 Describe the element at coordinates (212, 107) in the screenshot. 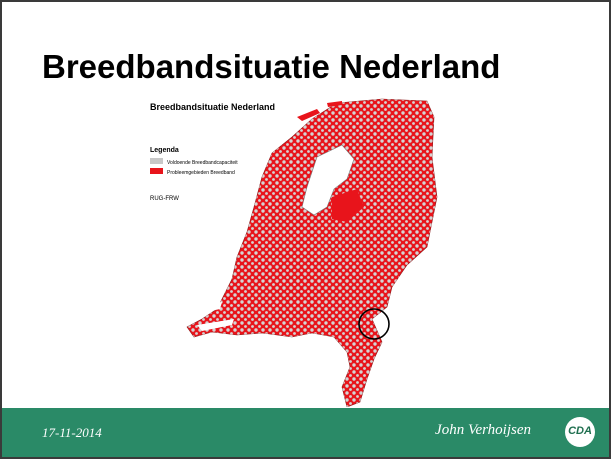

I see `map-title: Breedbandsituatie Nederland` at that location.